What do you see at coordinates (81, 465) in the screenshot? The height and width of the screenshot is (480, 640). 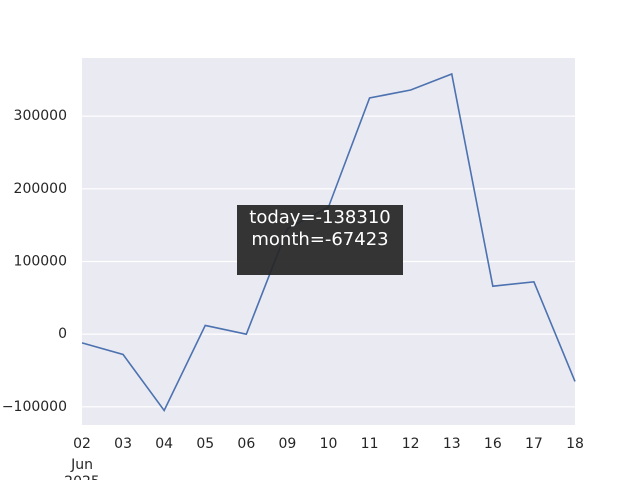 I see `x-tick-sublabel: Jun` at bounding box center [81, 465].